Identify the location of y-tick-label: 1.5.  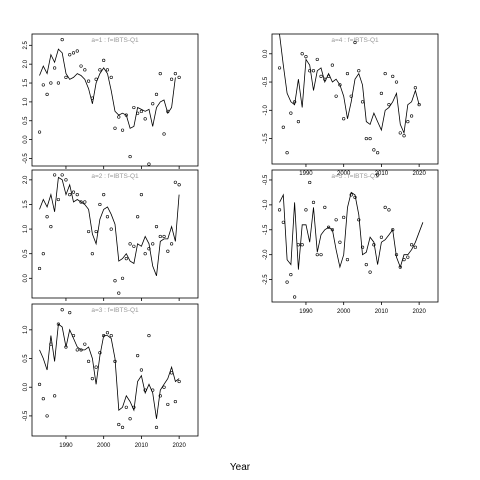
(26, 204).